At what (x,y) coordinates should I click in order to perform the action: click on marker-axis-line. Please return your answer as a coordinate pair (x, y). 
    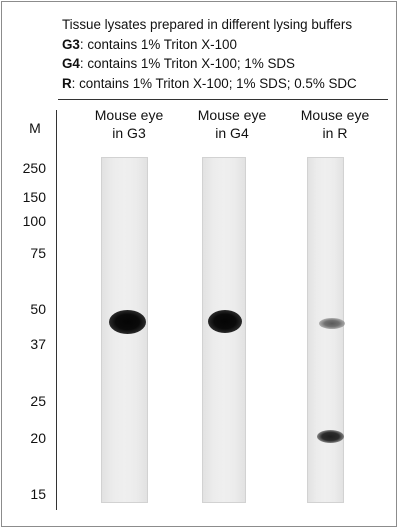
    Looking at the image, I should click on (56, 310).